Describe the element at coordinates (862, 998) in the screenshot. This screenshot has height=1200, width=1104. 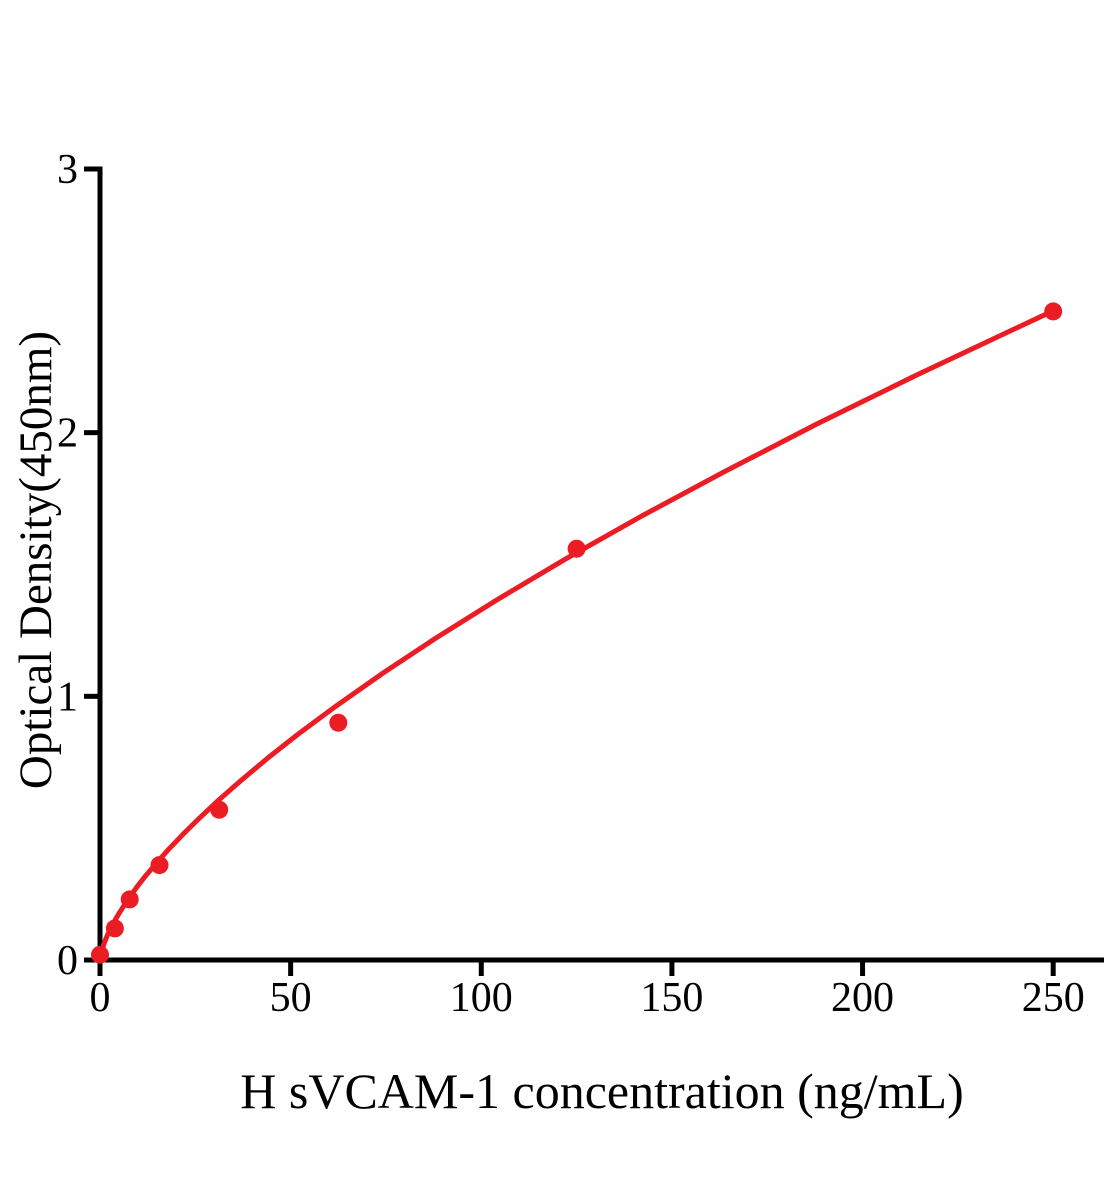
I see `x-tick-label: 200` at that location.